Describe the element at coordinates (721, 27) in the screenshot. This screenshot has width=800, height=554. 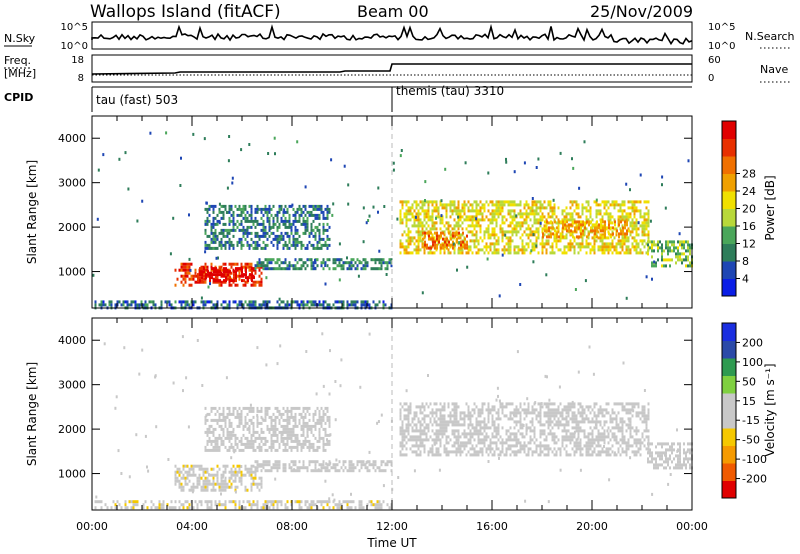
I see `nsky-tick-top-right: 10^5` at that location.